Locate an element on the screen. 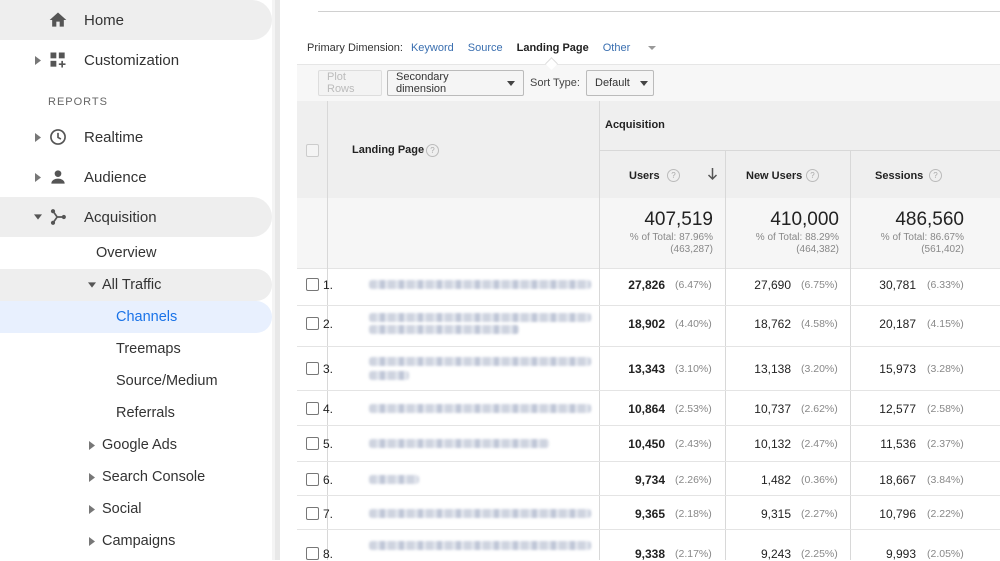 This screenshot has width=1000, height=561. caret-down-icon is located at coordinates (643, 83).